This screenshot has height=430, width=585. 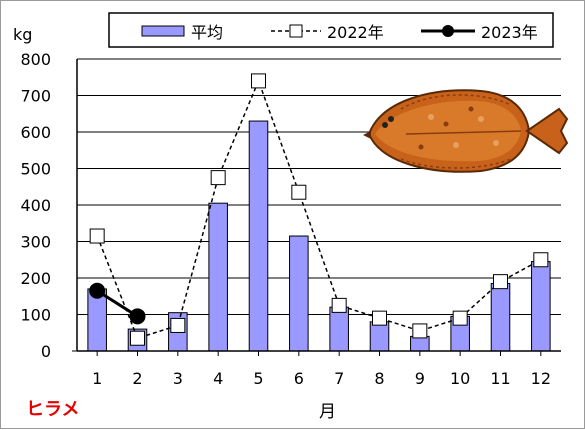 I want to click on x-tick-label: 11, so click(x=500, y=378).